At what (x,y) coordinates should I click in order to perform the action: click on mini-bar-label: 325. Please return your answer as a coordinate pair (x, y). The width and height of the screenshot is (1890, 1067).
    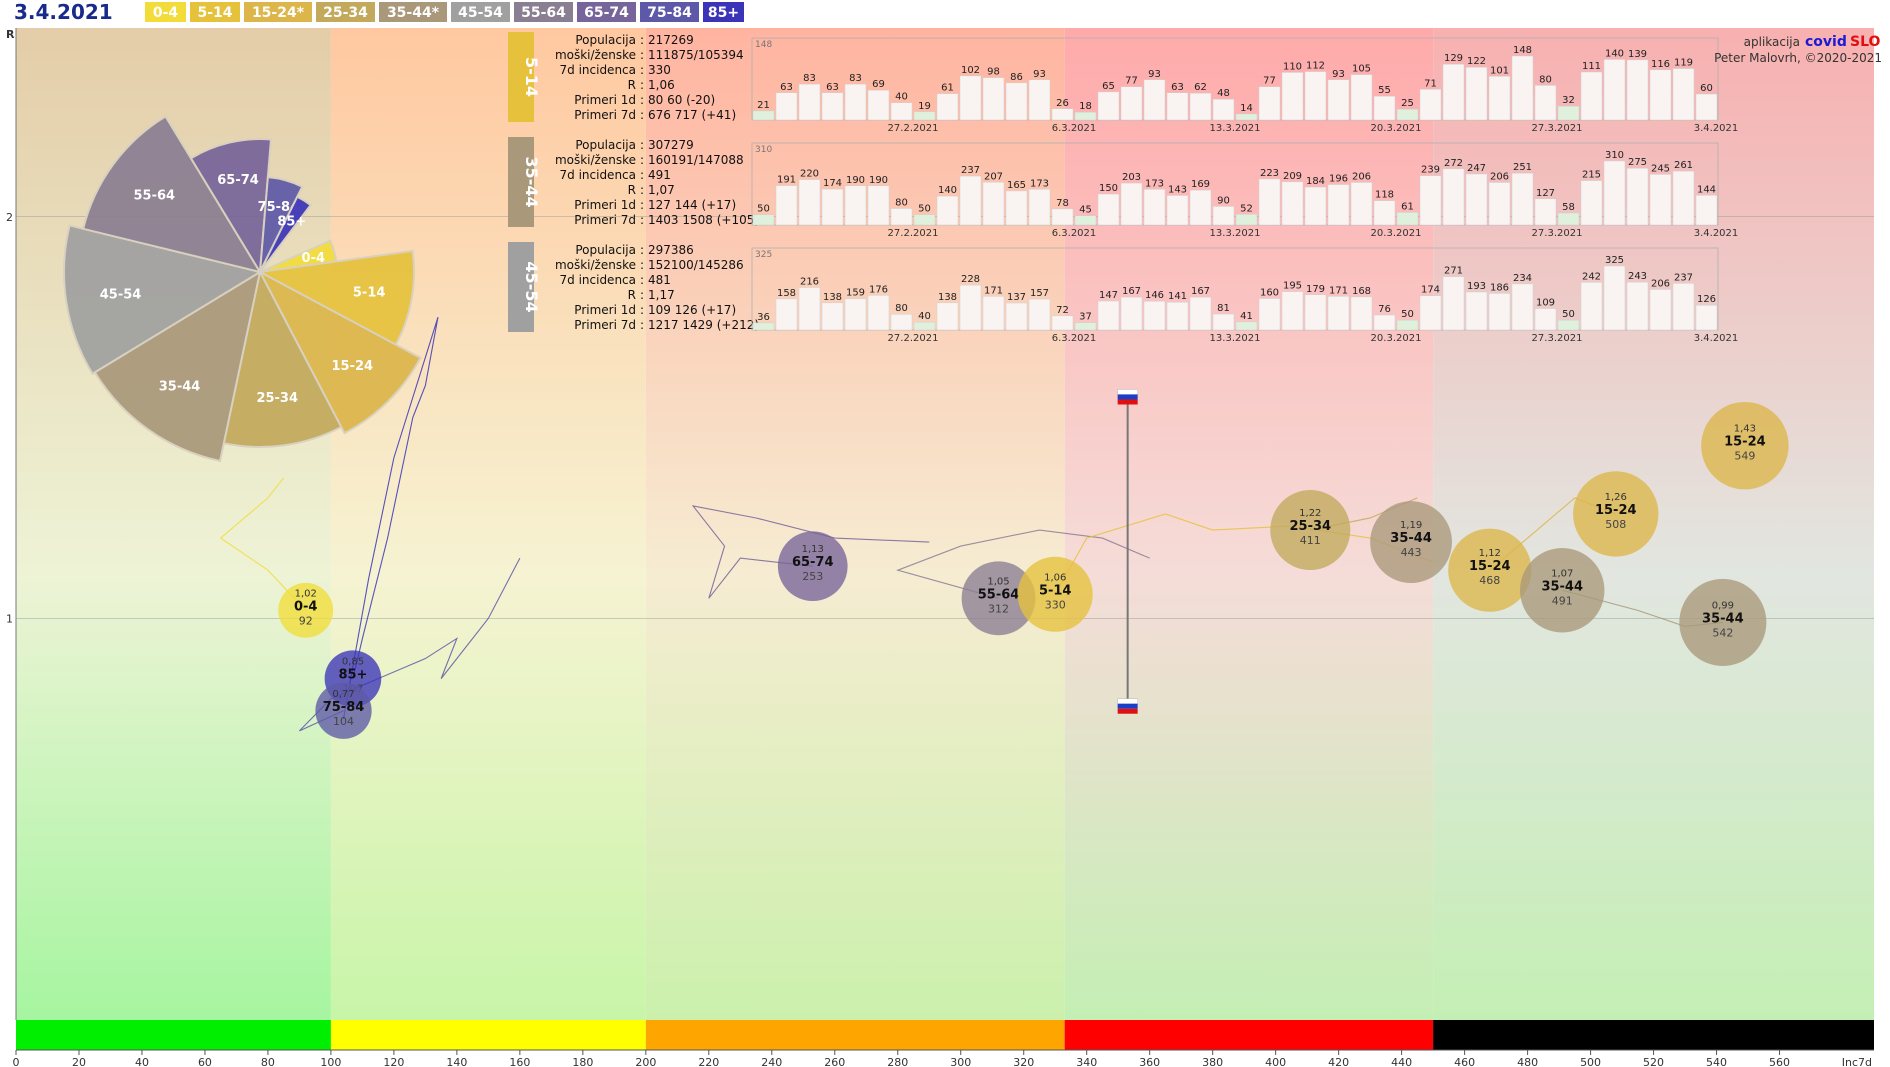
    Looking at the image, I should click on (1614, 260).